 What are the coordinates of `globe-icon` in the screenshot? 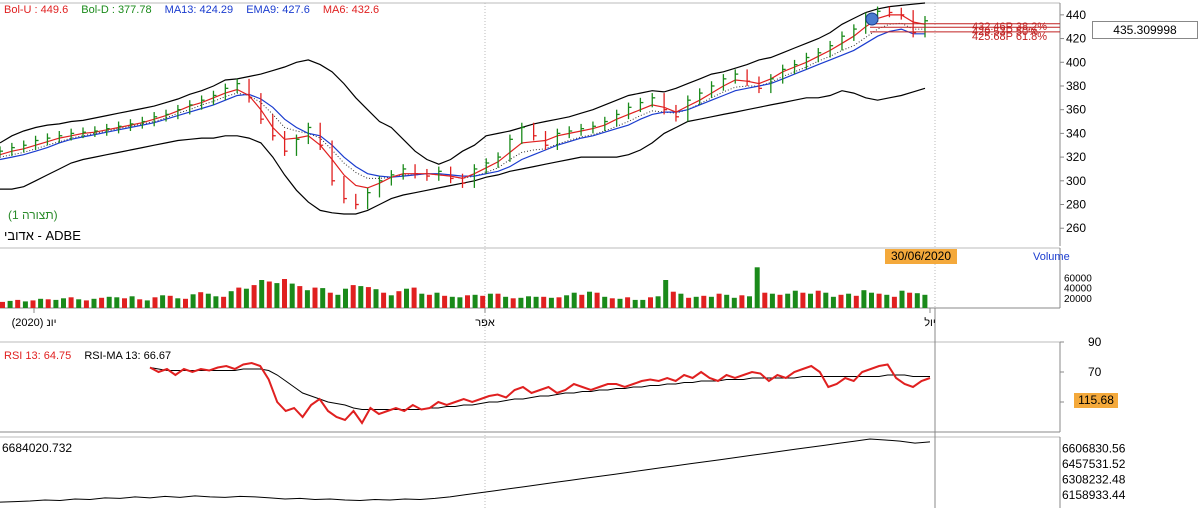 It's located at (872, 19).